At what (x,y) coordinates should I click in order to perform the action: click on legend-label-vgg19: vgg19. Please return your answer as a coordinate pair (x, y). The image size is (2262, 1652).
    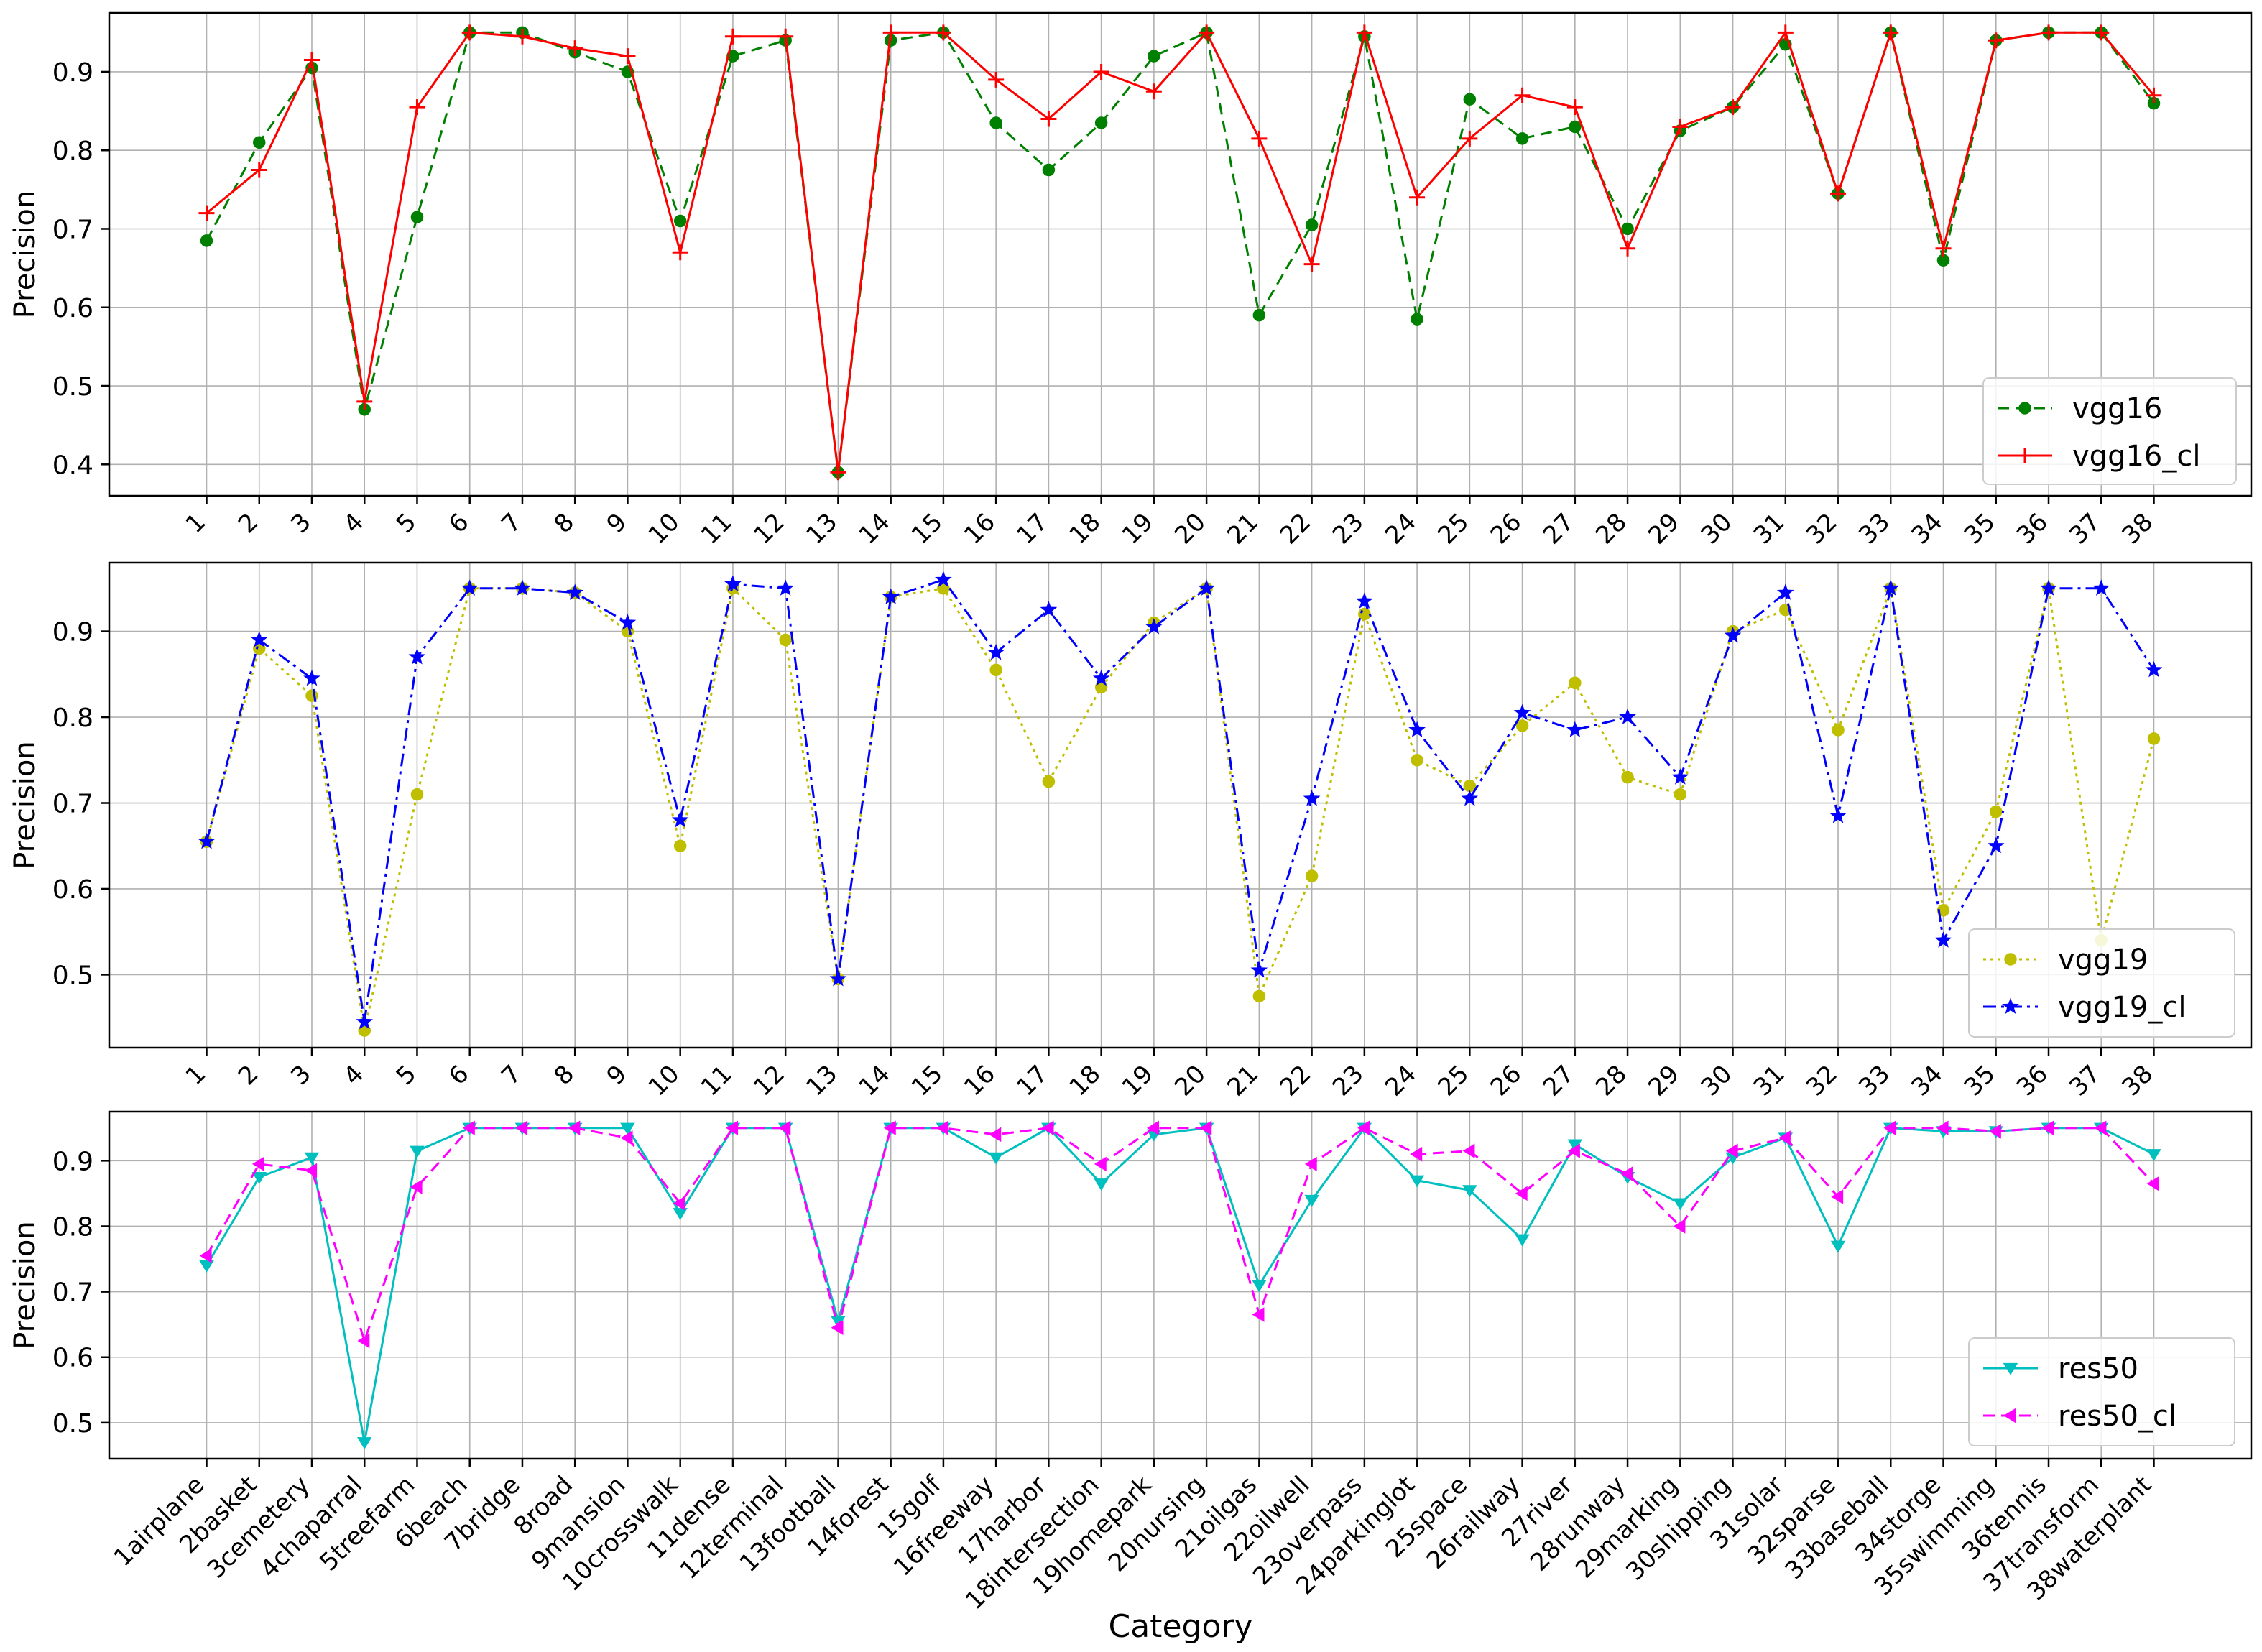
    Looking at the image, I should click on (2103, 960).